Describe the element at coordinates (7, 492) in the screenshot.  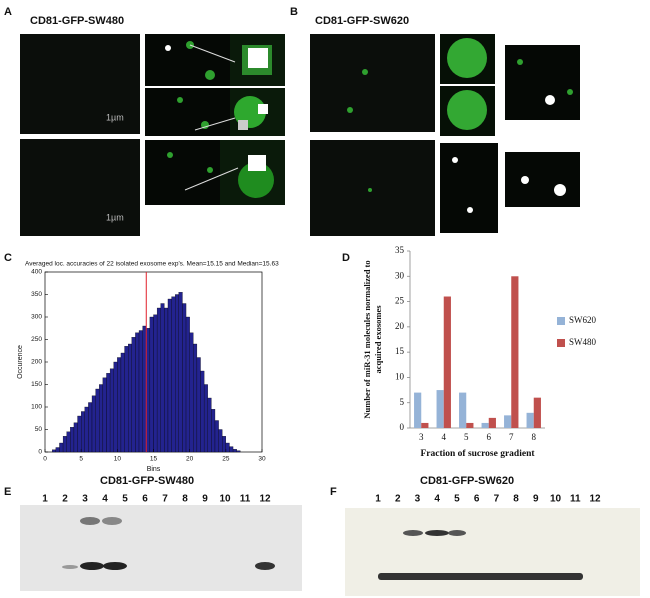
I see `panel-letter: E` at that location.